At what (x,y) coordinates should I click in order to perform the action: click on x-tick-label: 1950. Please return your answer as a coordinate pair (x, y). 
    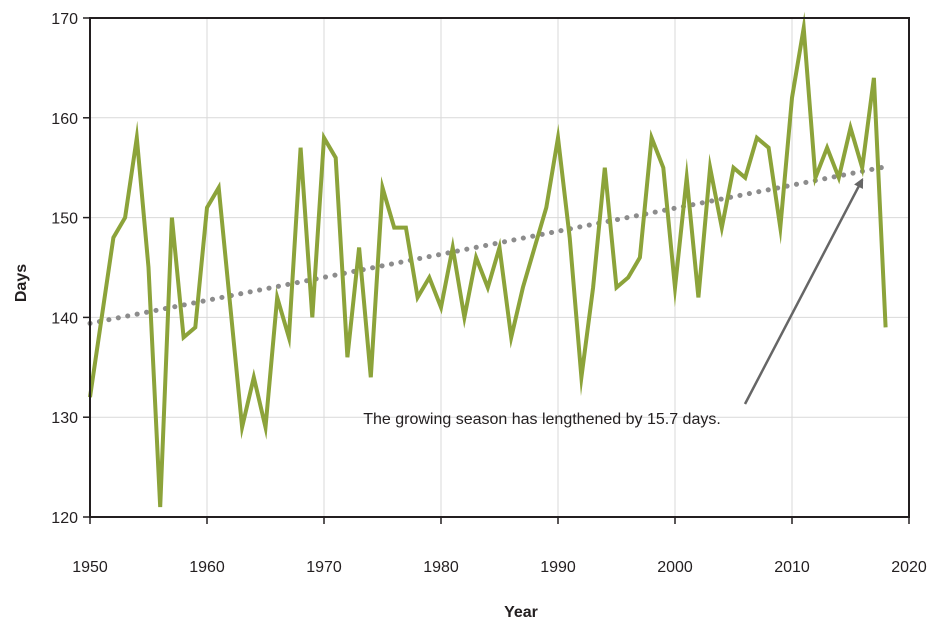
    Looking at the image, I should click on (90, 567).